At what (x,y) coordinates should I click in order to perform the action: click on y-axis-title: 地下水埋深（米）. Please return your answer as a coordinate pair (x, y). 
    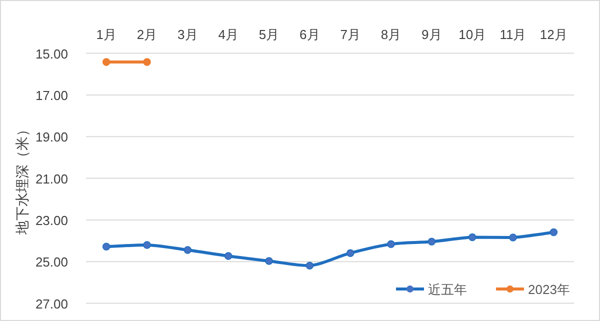
    Looking at the image, I should click on (22, 179).